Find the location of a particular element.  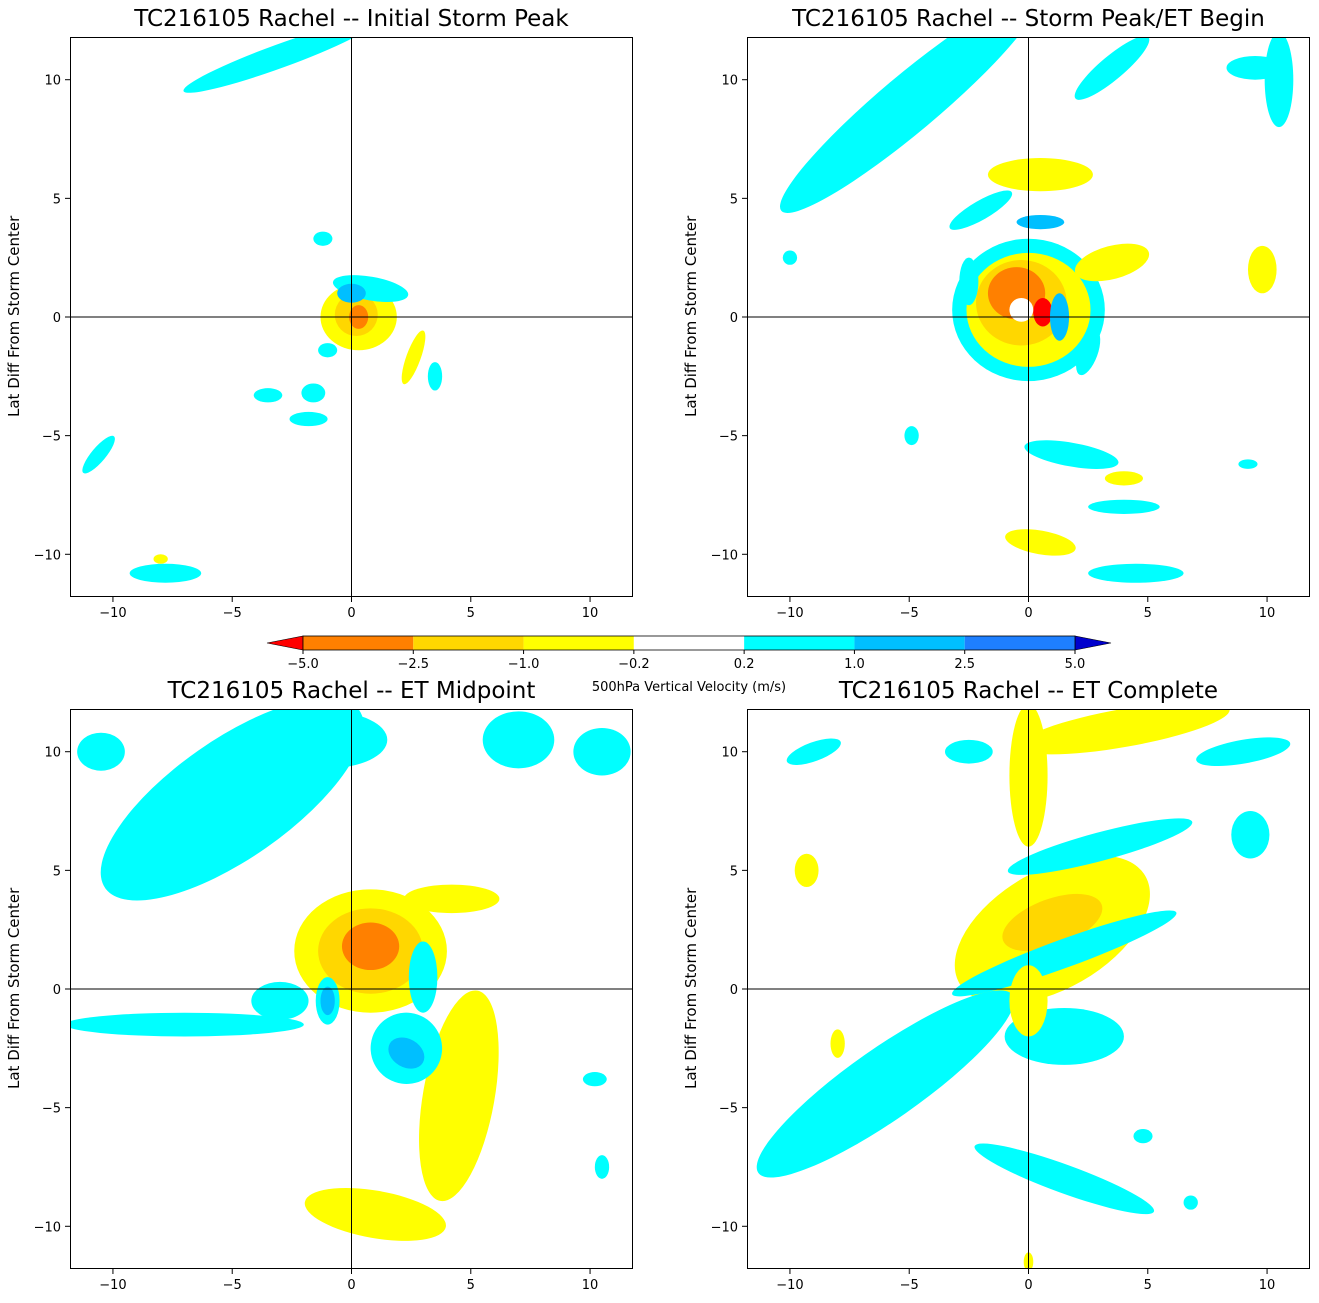

x-tick-label: −10 is located at coordinates (789, 613).